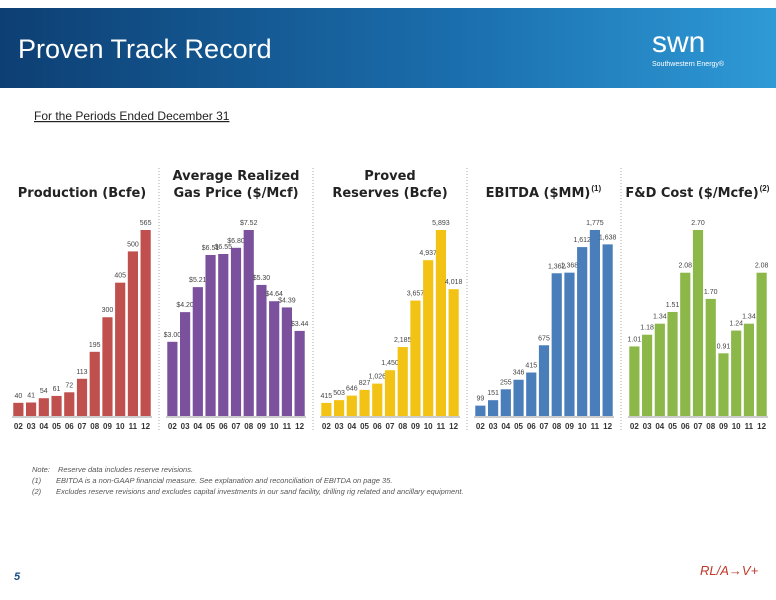  I want to click on value-label: $6.51, so click(211, 248).